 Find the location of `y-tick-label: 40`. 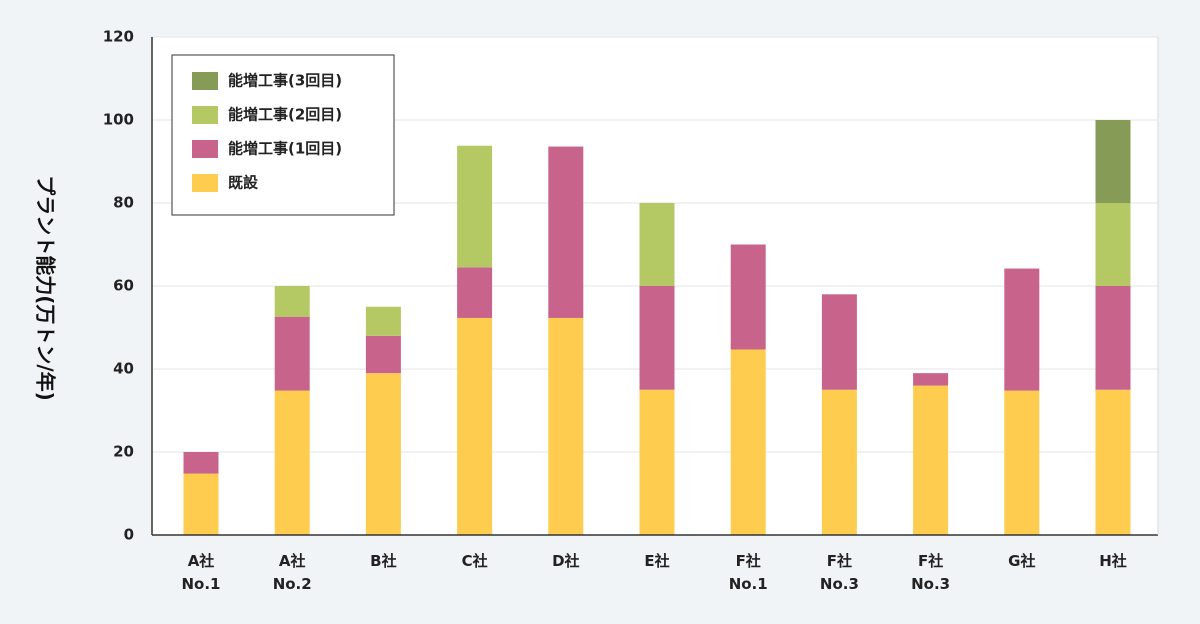

y-tick-label: 40 is located at coordinates (123, 369).